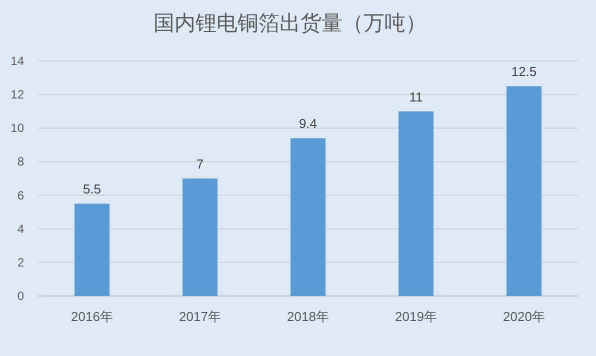 The height and width of the screenshot is (356, 596). I want to click on y-tick-label: 6, so click(20, 195).